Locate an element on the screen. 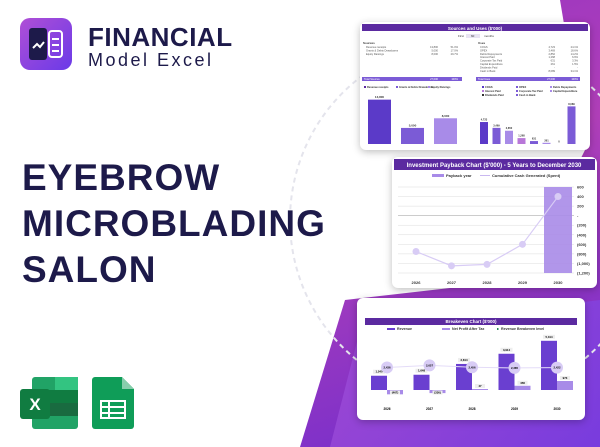  legend-label: Cash in Bank is located at coordinates (527, 95).